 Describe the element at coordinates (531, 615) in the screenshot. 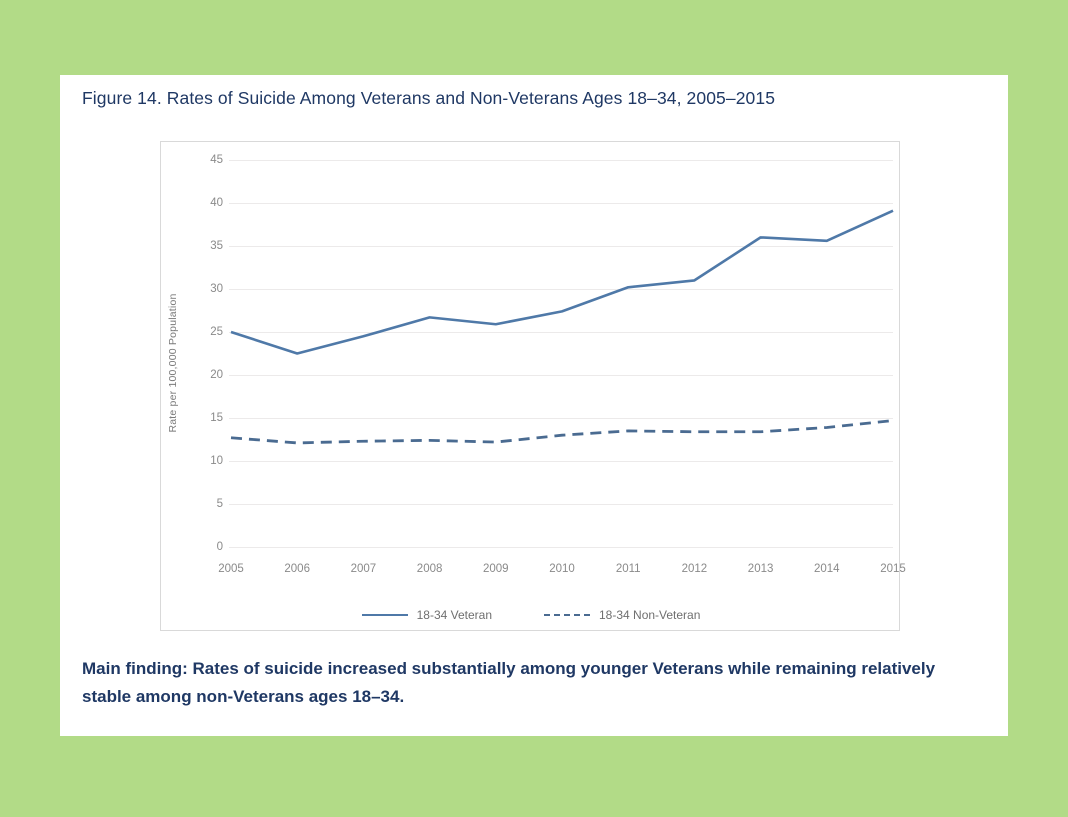

I see `chart-legend: 18-34 Veteran 18-34 Non-Veteran` at that location.